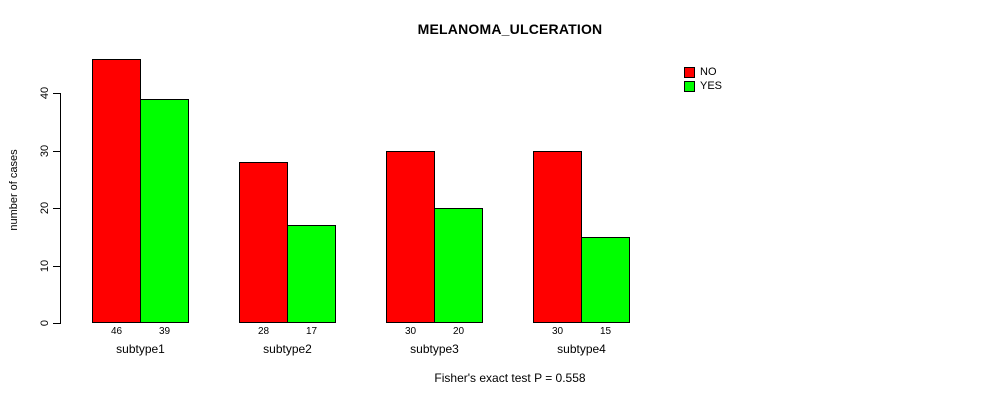  I want to click on legend-label: YES, so click(711, 86).